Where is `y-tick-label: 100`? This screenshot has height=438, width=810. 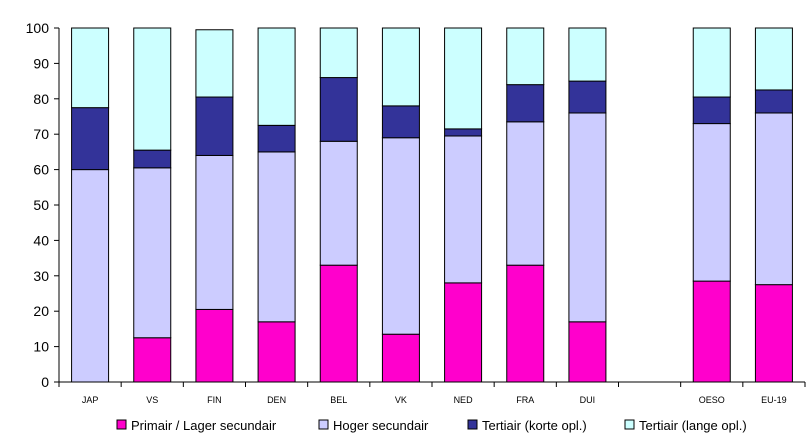
y-tick-label: 100 is located at coordinates (38, 28).